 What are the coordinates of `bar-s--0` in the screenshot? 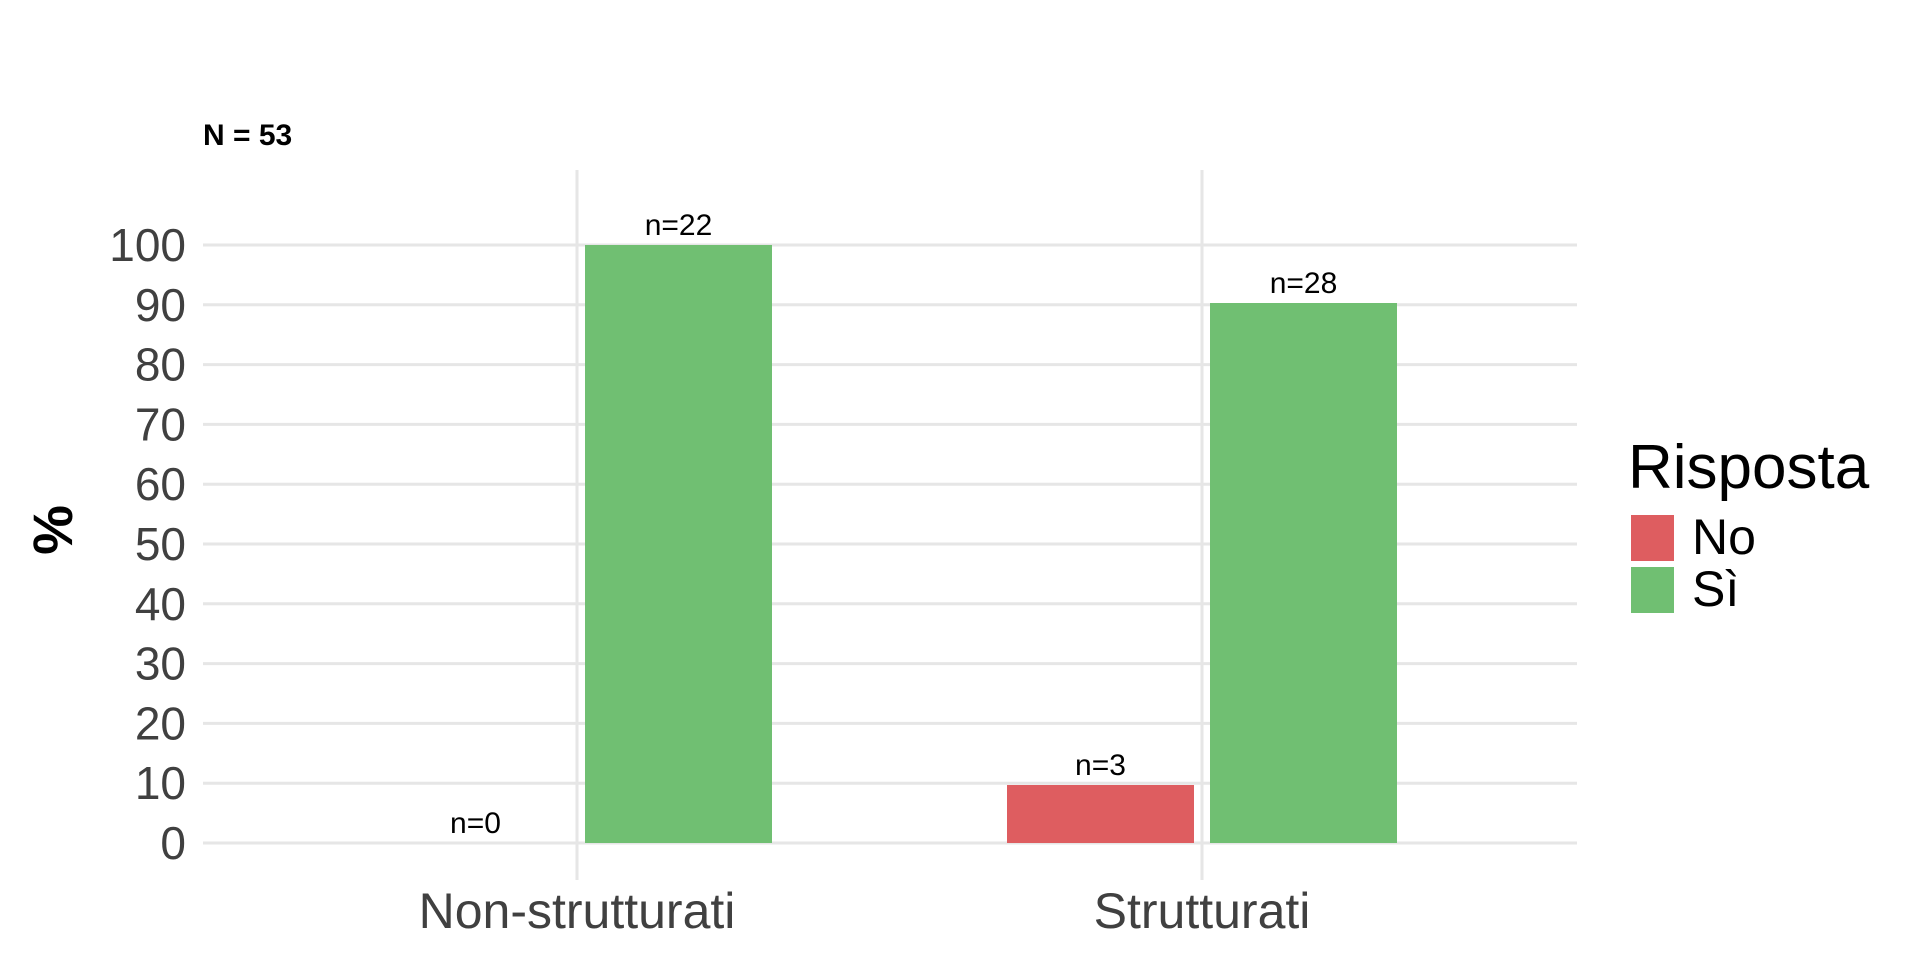 It's located at (678, 544).